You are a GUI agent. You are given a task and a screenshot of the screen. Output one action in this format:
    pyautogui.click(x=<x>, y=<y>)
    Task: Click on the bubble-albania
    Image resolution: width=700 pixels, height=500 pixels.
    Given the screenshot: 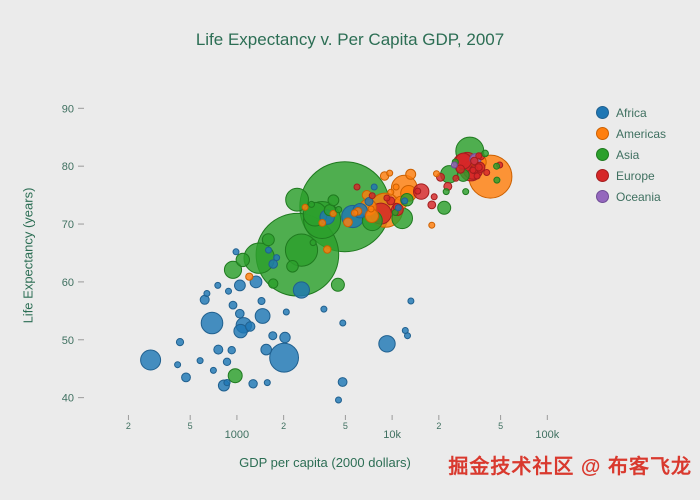 What is the action you would take?
    pyautogui.click(x=357, y=187)
    